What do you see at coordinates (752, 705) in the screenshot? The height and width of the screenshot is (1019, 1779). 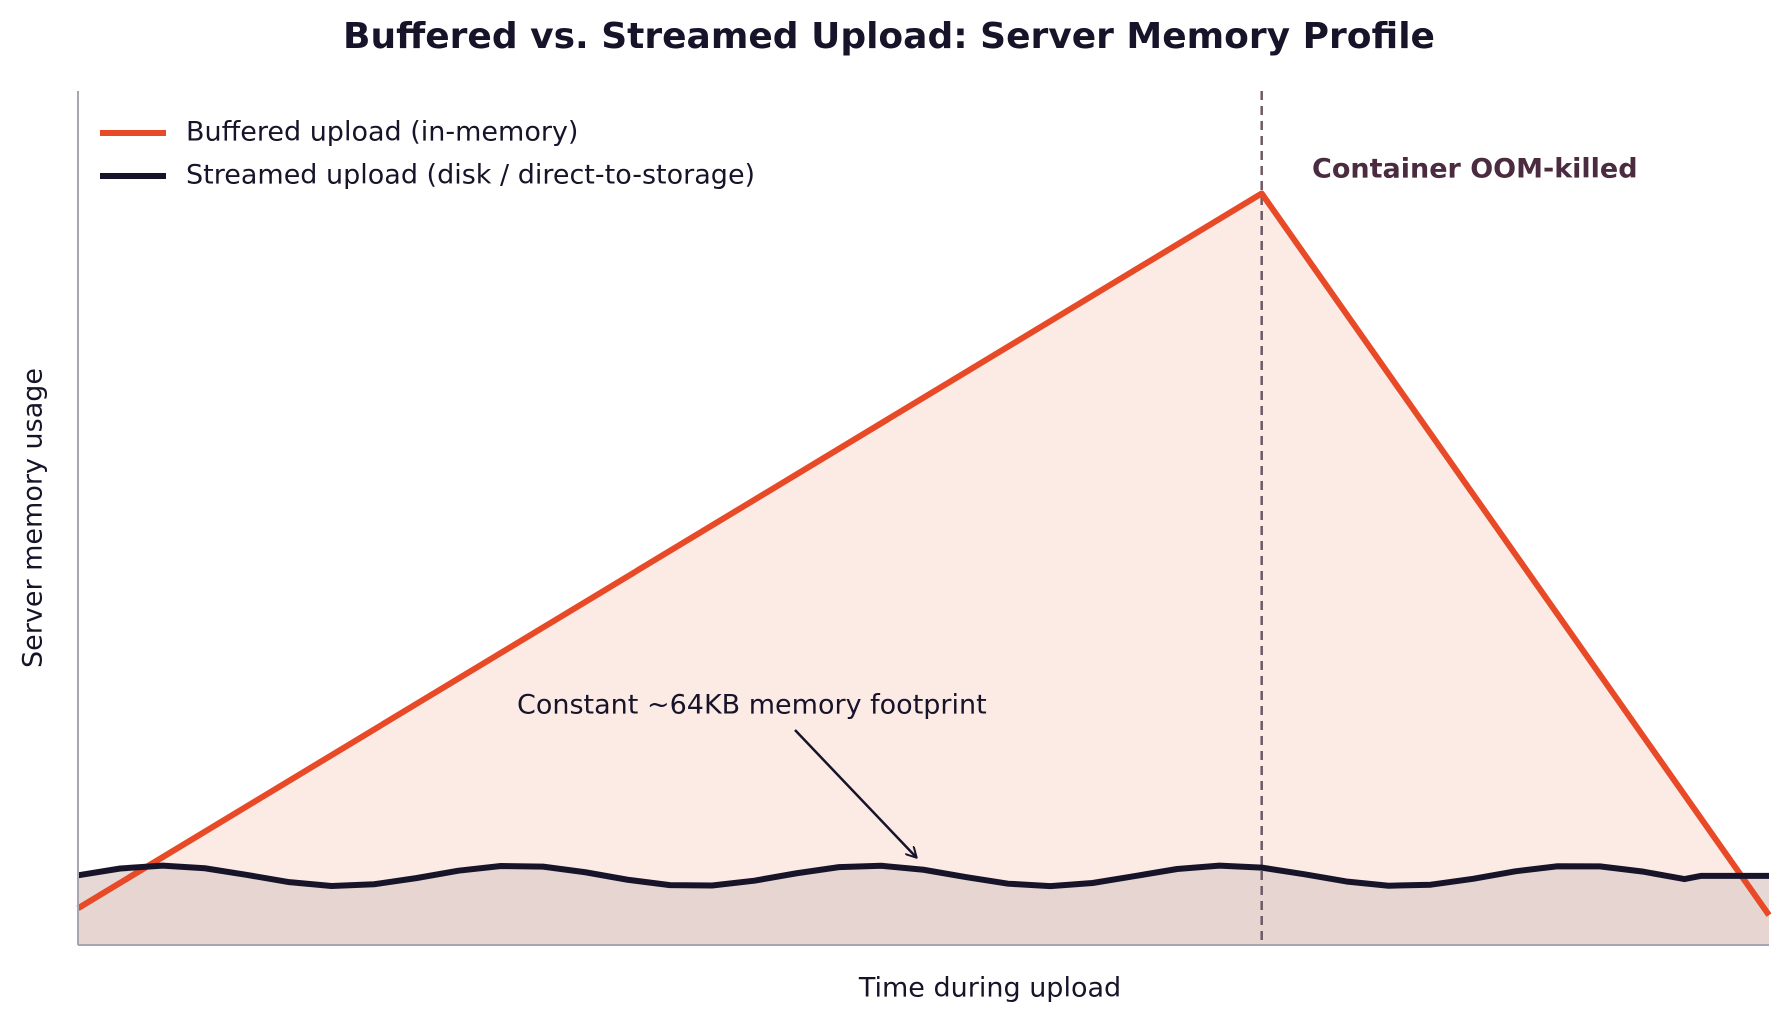 I see `annotation: Constant ~64KB memory footprint` at bounding box center [752, 705].